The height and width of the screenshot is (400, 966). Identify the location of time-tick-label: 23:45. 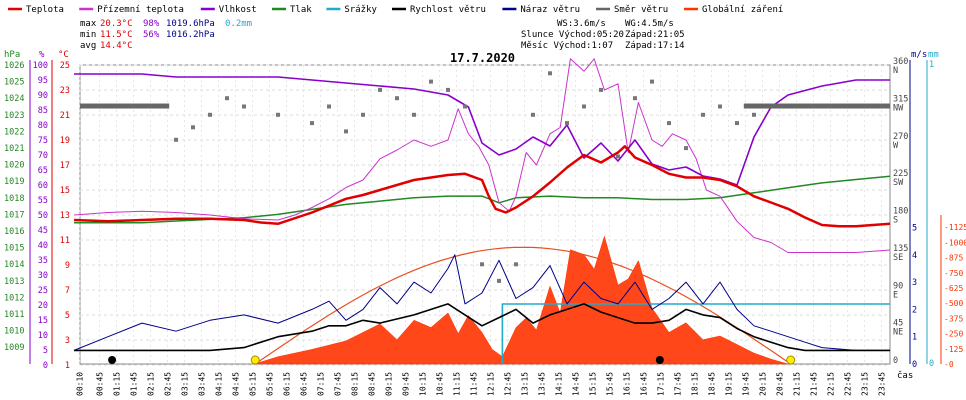
(882, 384).